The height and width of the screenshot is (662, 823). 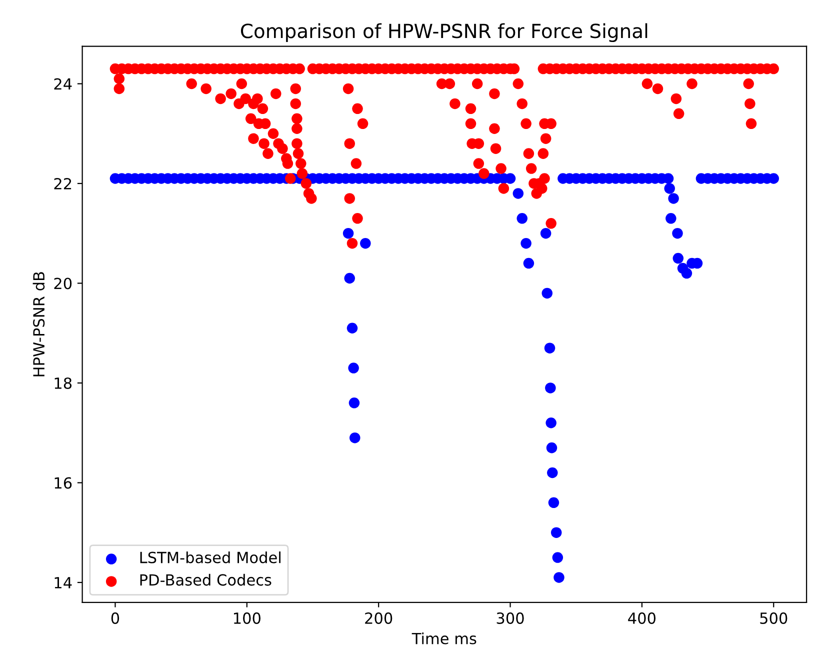 What do you see at coordinates (63, 284) in the screenshot?
I see `y-tick-label: 20` at bounding box center [63, 284].